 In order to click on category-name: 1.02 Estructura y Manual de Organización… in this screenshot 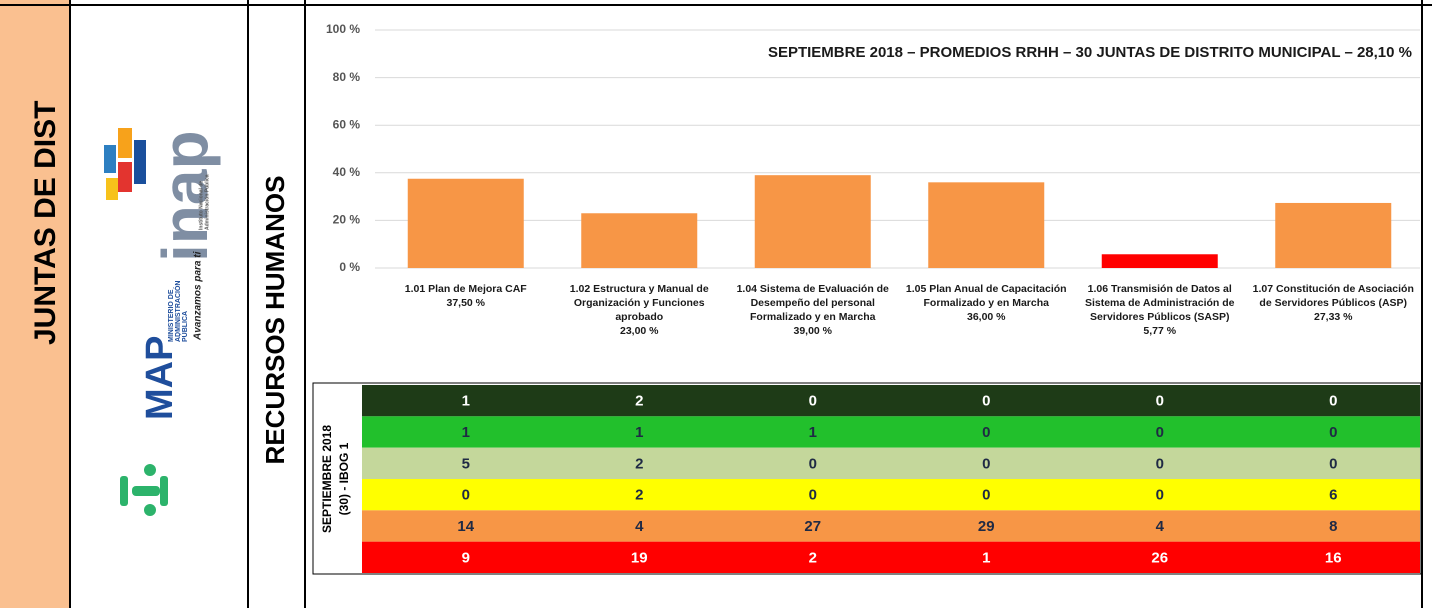, I will do `click(639, 303)`.